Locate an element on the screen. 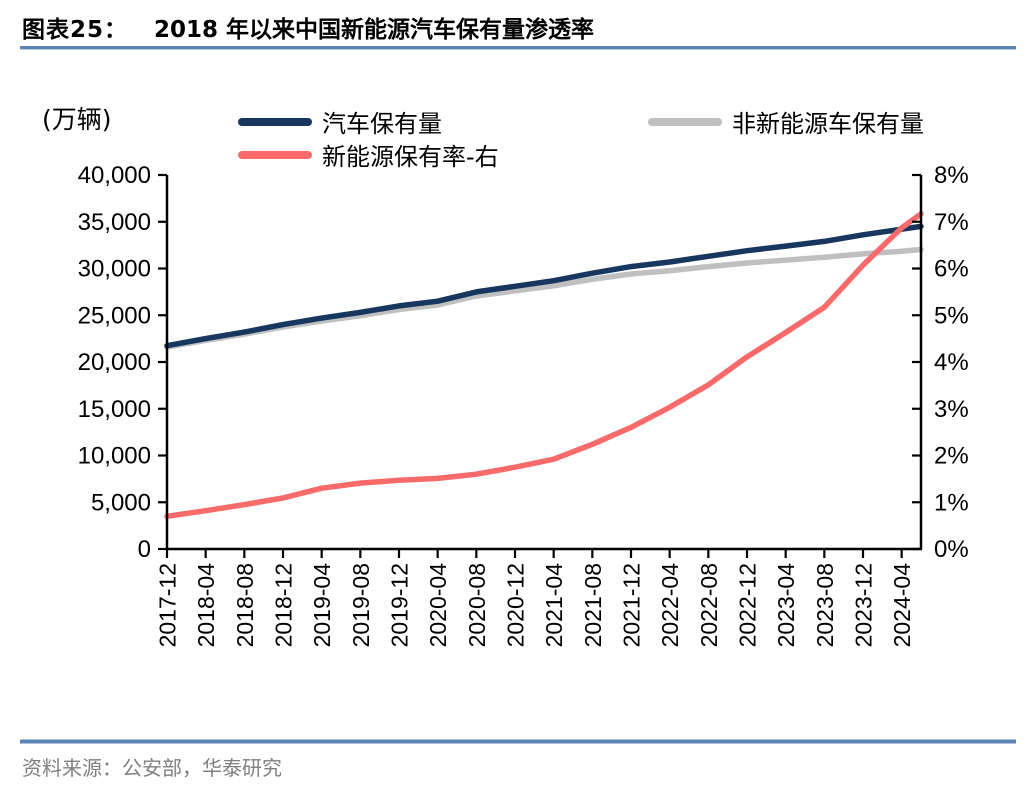 This screenshot has width=1036, height=792. x-tick-label-2018-04: 2018-04 is located at coordinates (206, 605).